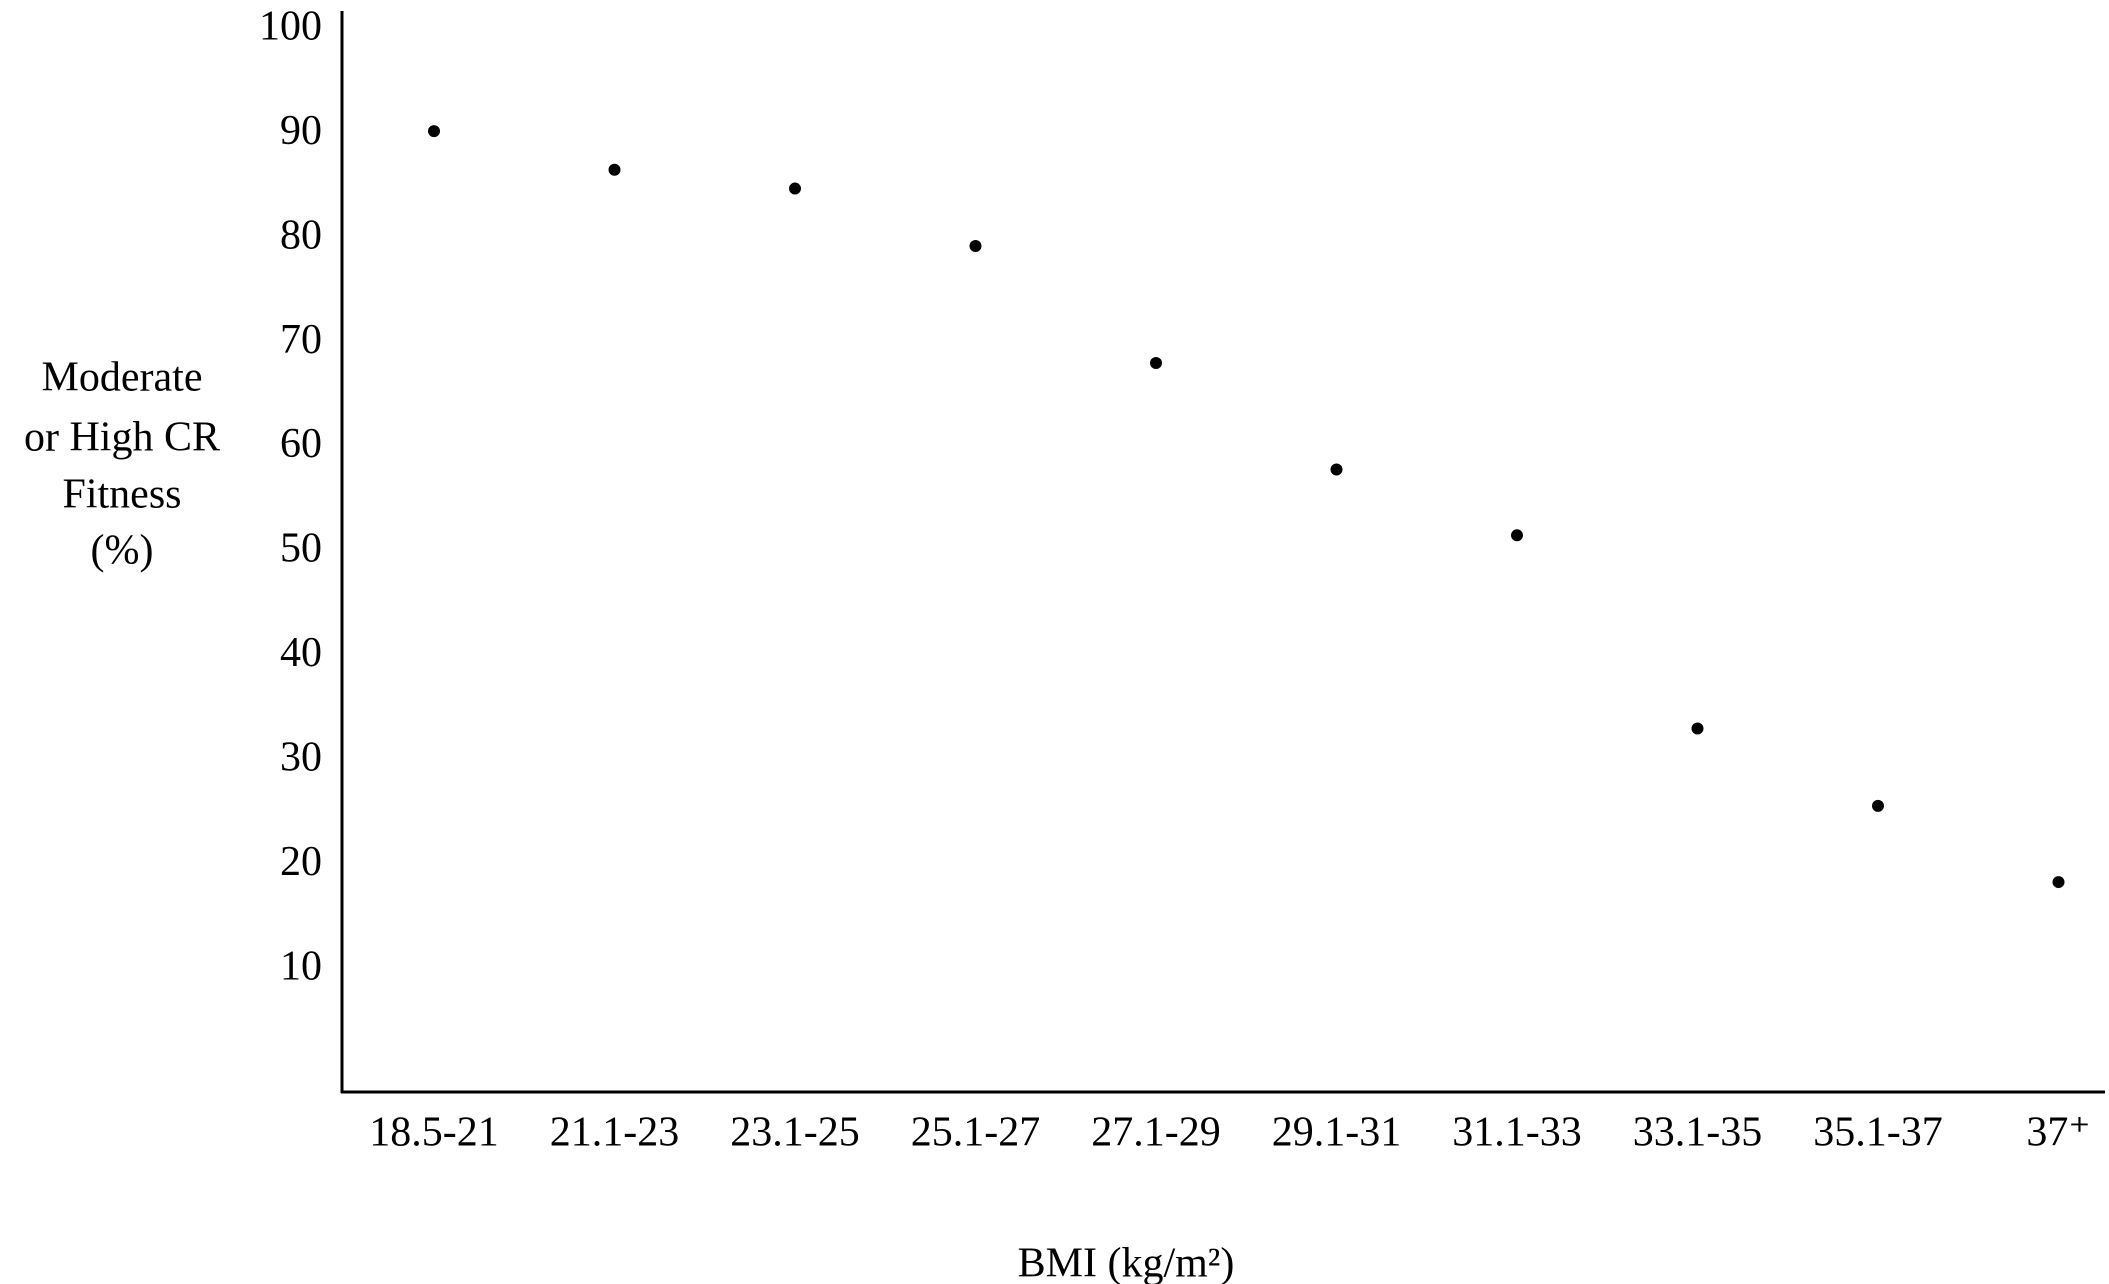  What do you see at coordinates (301, 758) in the screenshot?
I see `y-tick-label: 30` at bounding box center [301, 758].